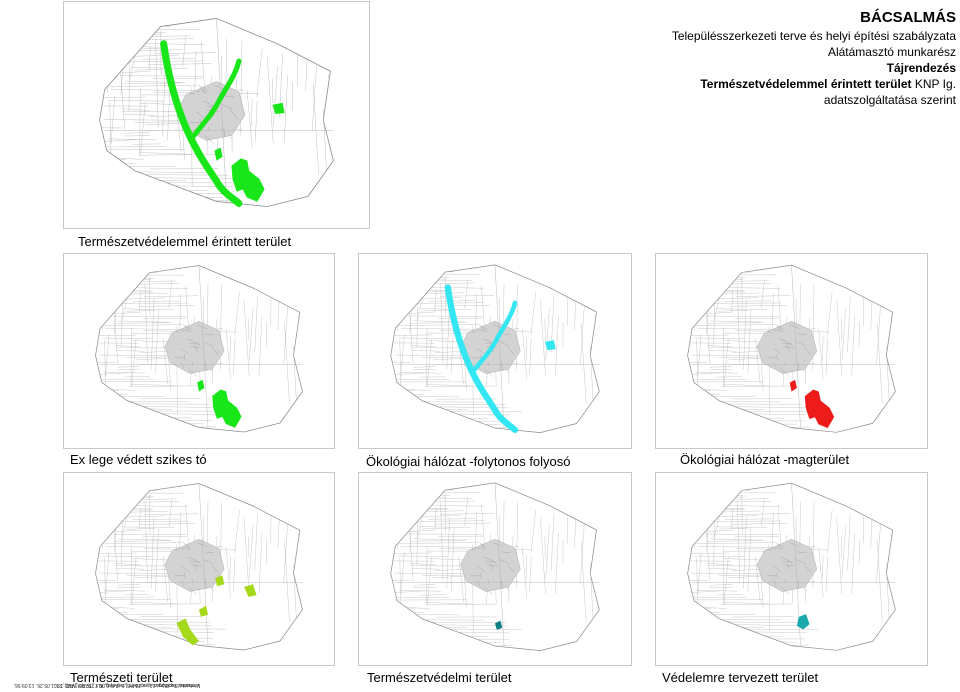  Describe the element at coordinates (222, 124) in the screenshot. I see `protected-zone-combined` at that location.